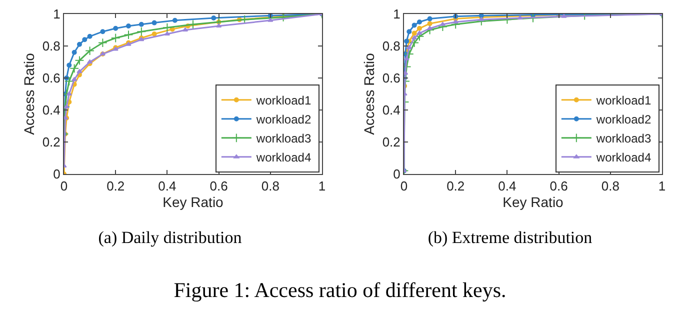 Image resolution: width=680 pixels, height=324 pixels. Describe the element at coordinates (170, 238) in the screenshot. I see `text: (a) Daily distribution` at that location.